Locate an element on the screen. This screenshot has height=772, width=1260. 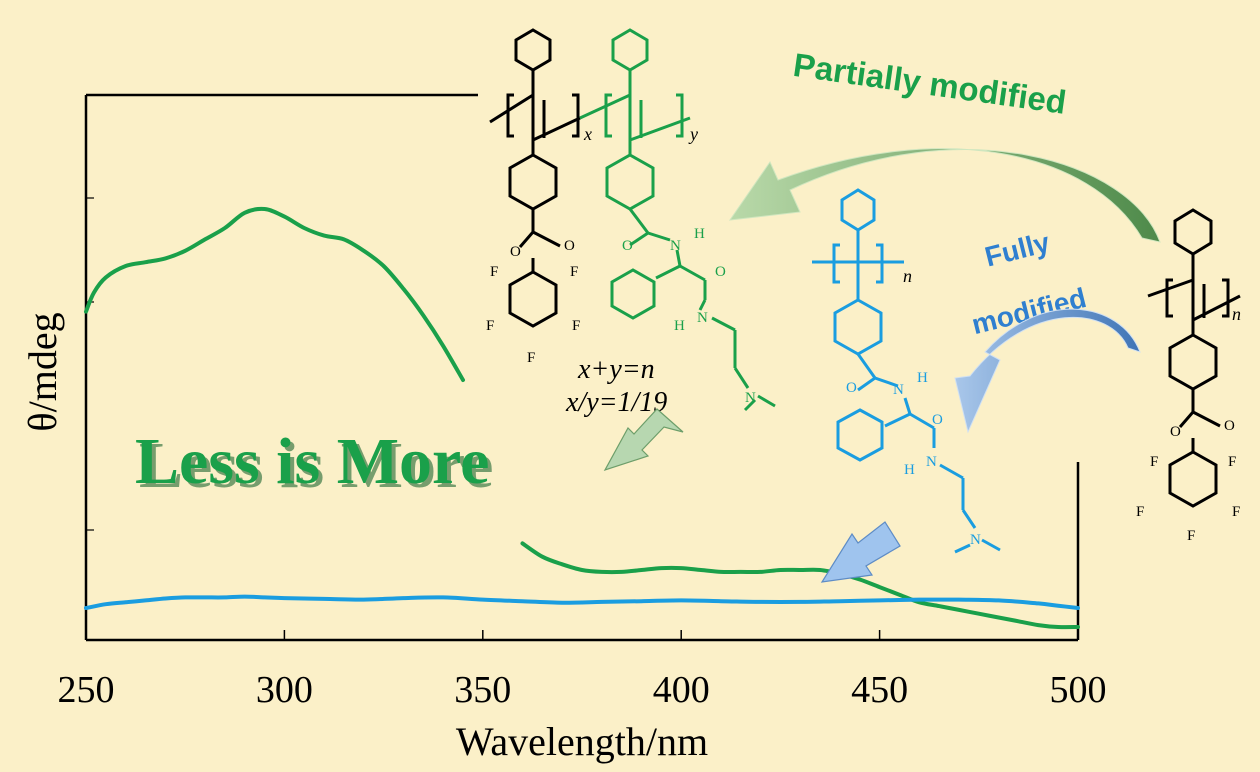
fully-modified-structure is located at coordinates (906, 371).